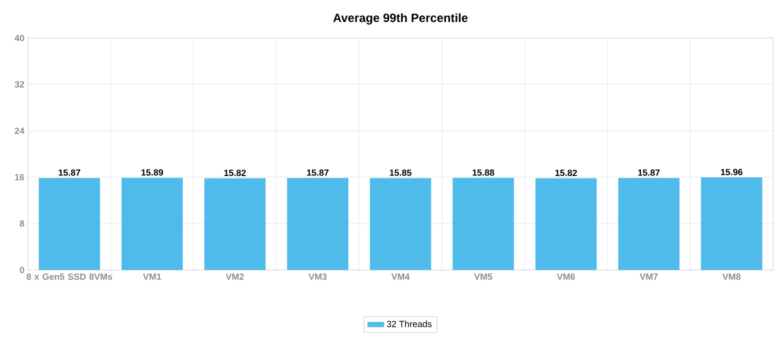 This screenshot has height=338, width=780. What do you see at coordinates (22, 223) in the screenshot?
I see `y-tick-label: 8` at bounding box center [22, 223].